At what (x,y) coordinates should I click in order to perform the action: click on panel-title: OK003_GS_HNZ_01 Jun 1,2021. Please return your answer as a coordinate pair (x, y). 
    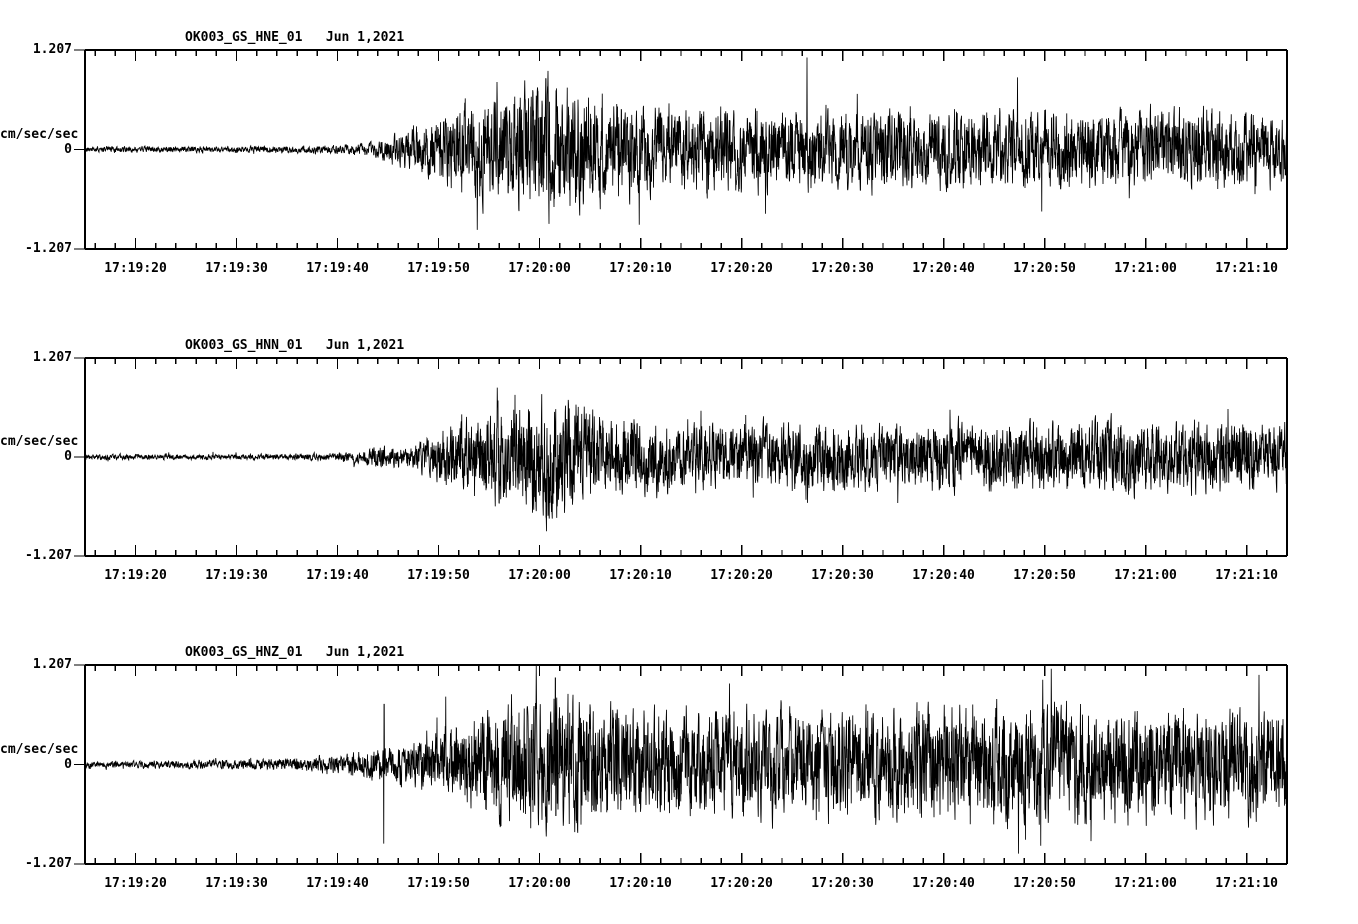
    Looking at the image, I should click on (295, 652).